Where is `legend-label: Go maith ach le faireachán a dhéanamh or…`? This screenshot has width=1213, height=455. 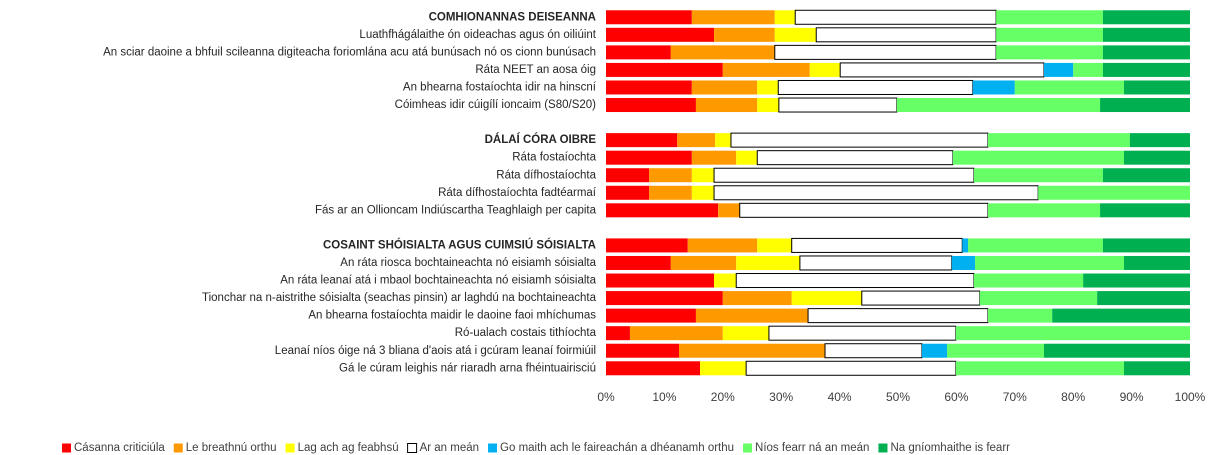 legend-label: Go maith ach le faireachán a dhéanamh or… is located at coordinates (617, 448).